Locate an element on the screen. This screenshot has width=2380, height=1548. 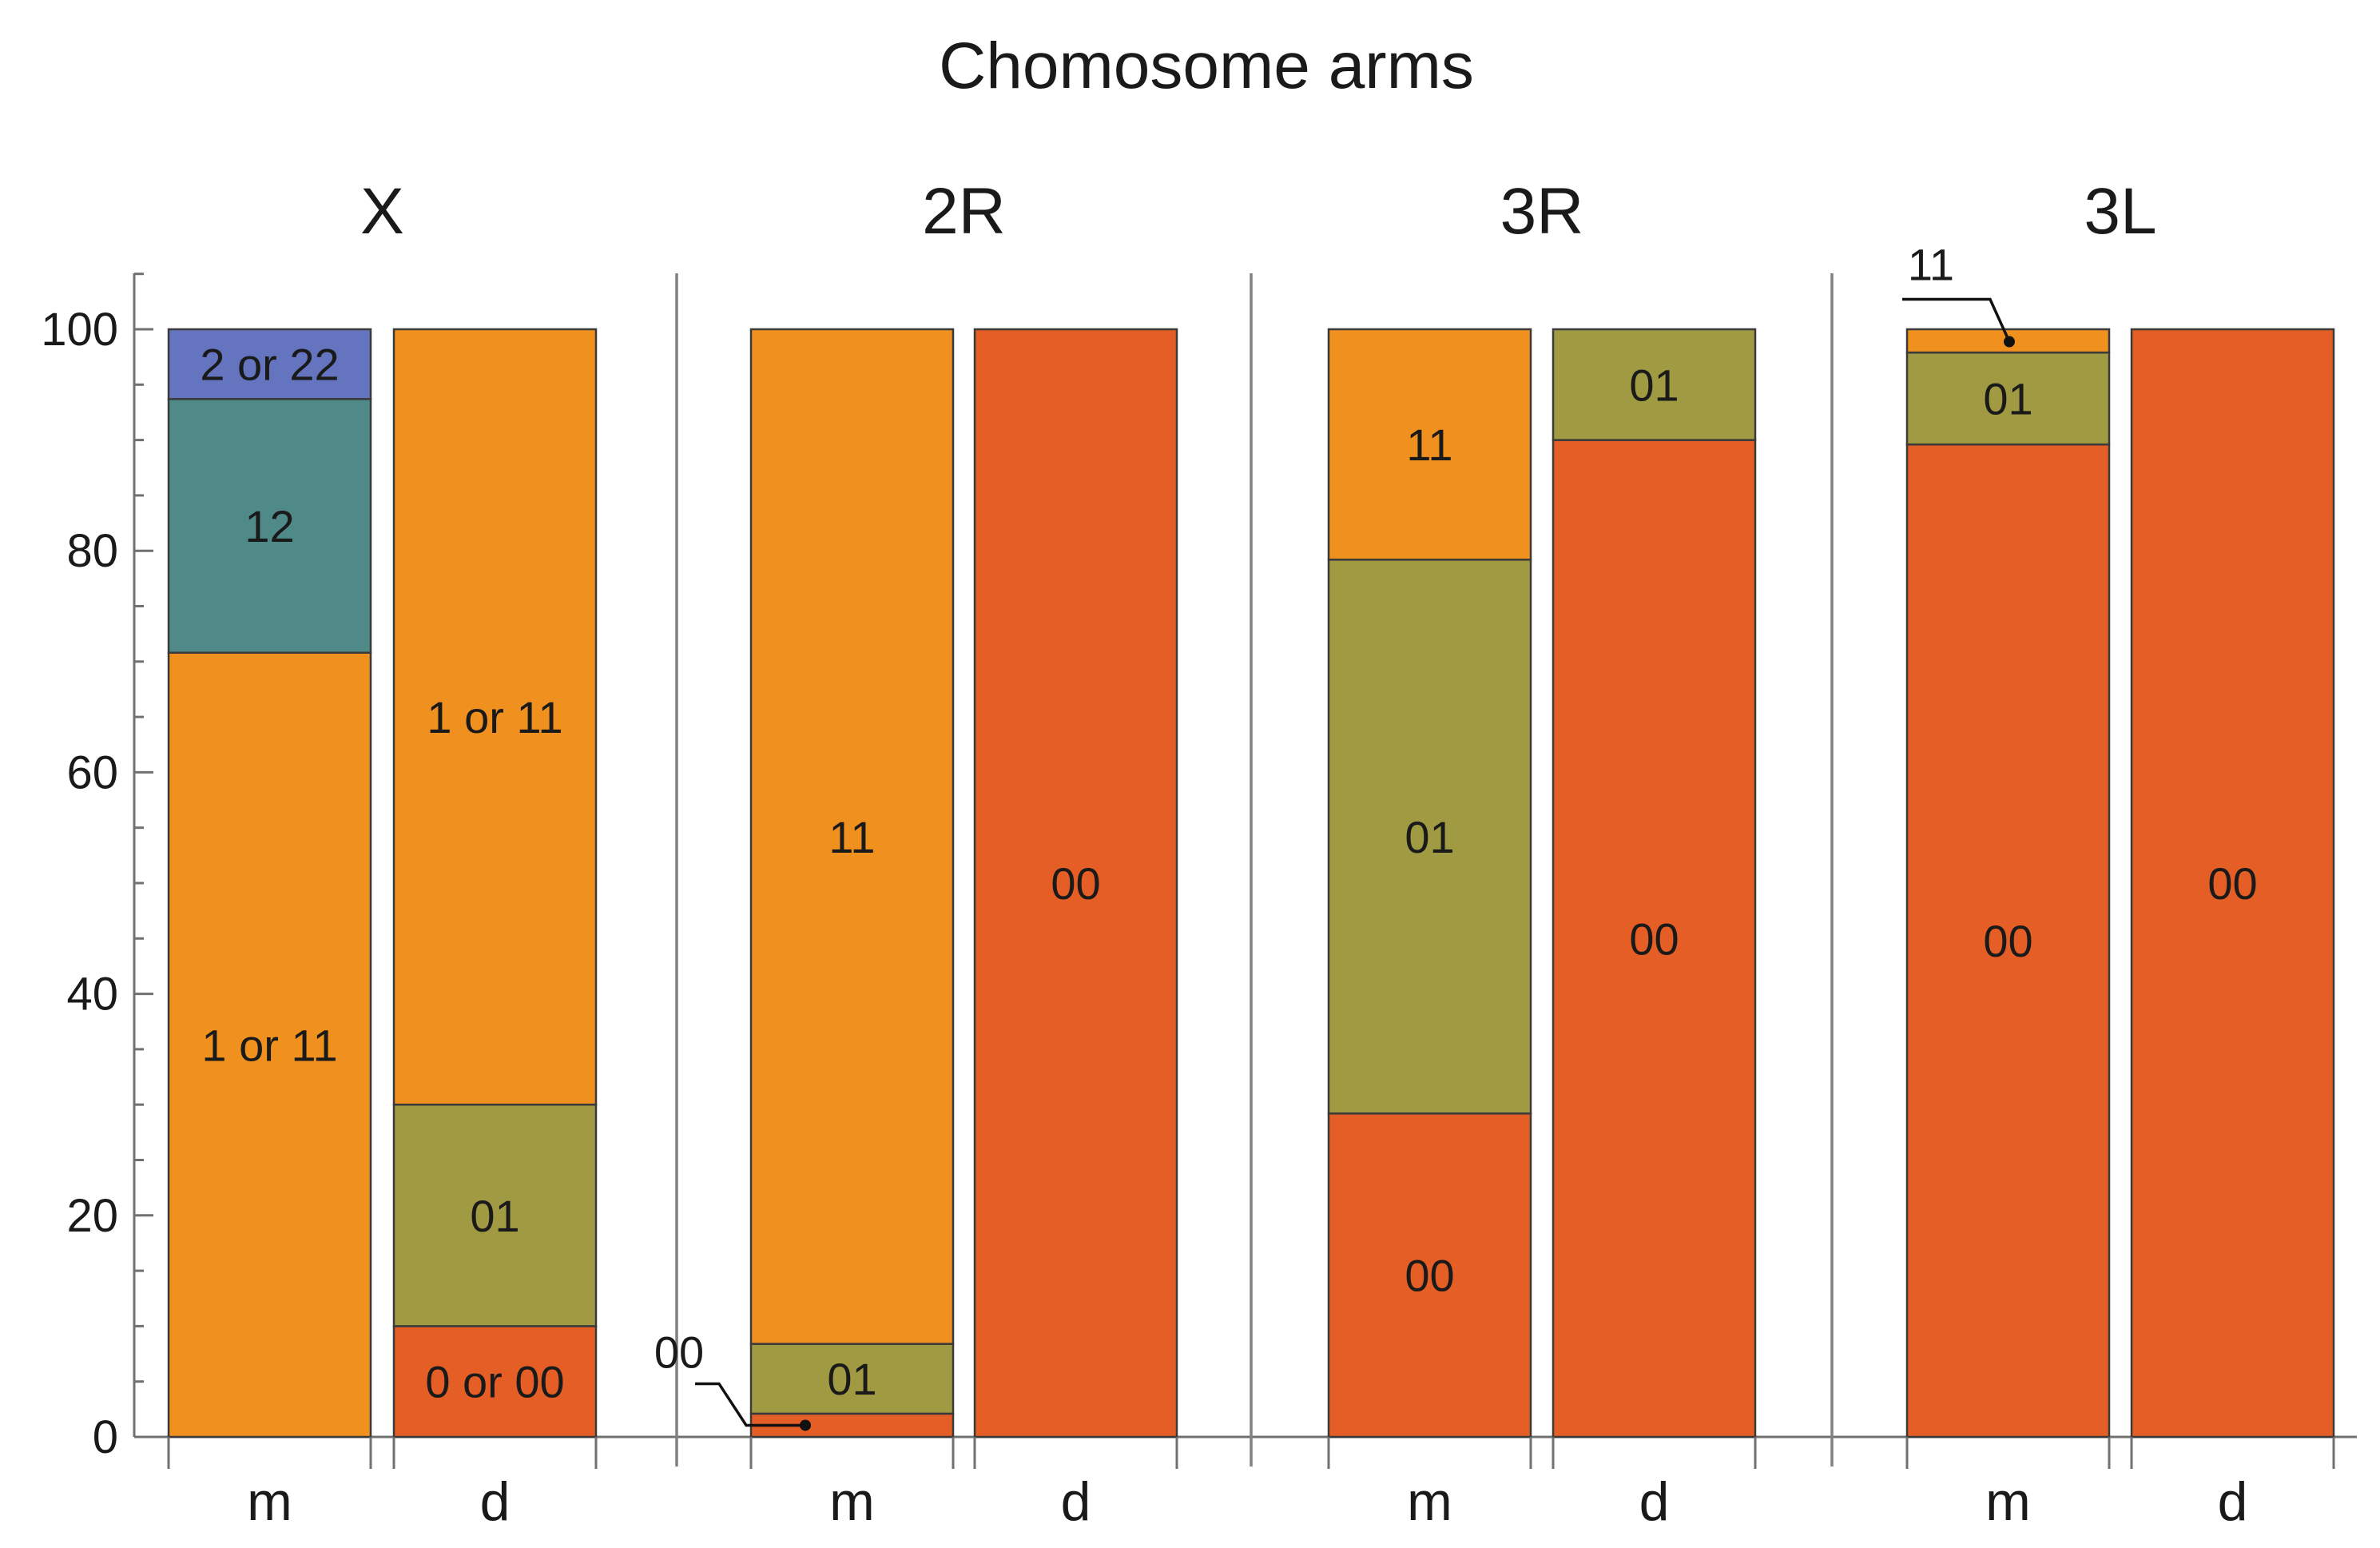
panel-title: 3L is located at coordinates (2120, 211).